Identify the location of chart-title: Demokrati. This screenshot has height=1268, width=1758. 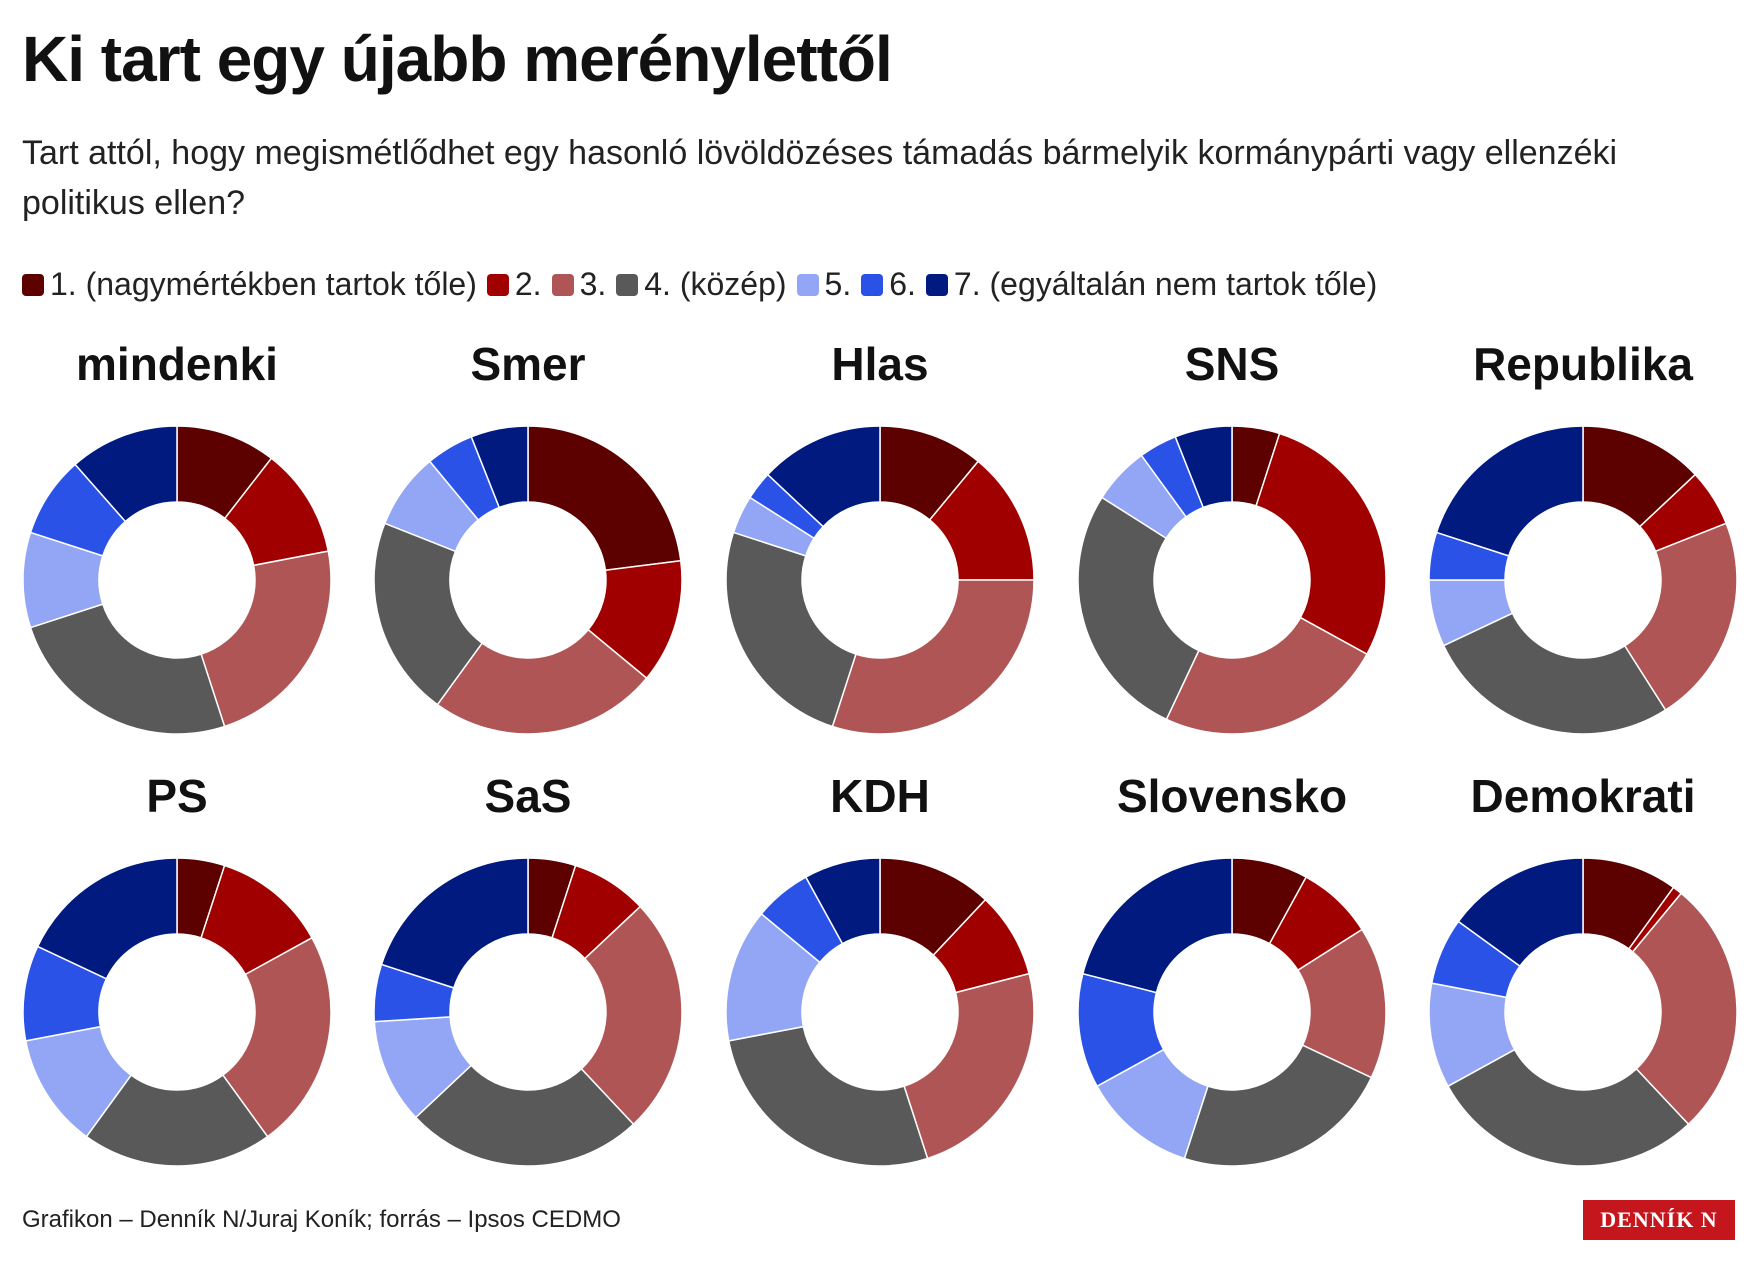
(1583, 796).